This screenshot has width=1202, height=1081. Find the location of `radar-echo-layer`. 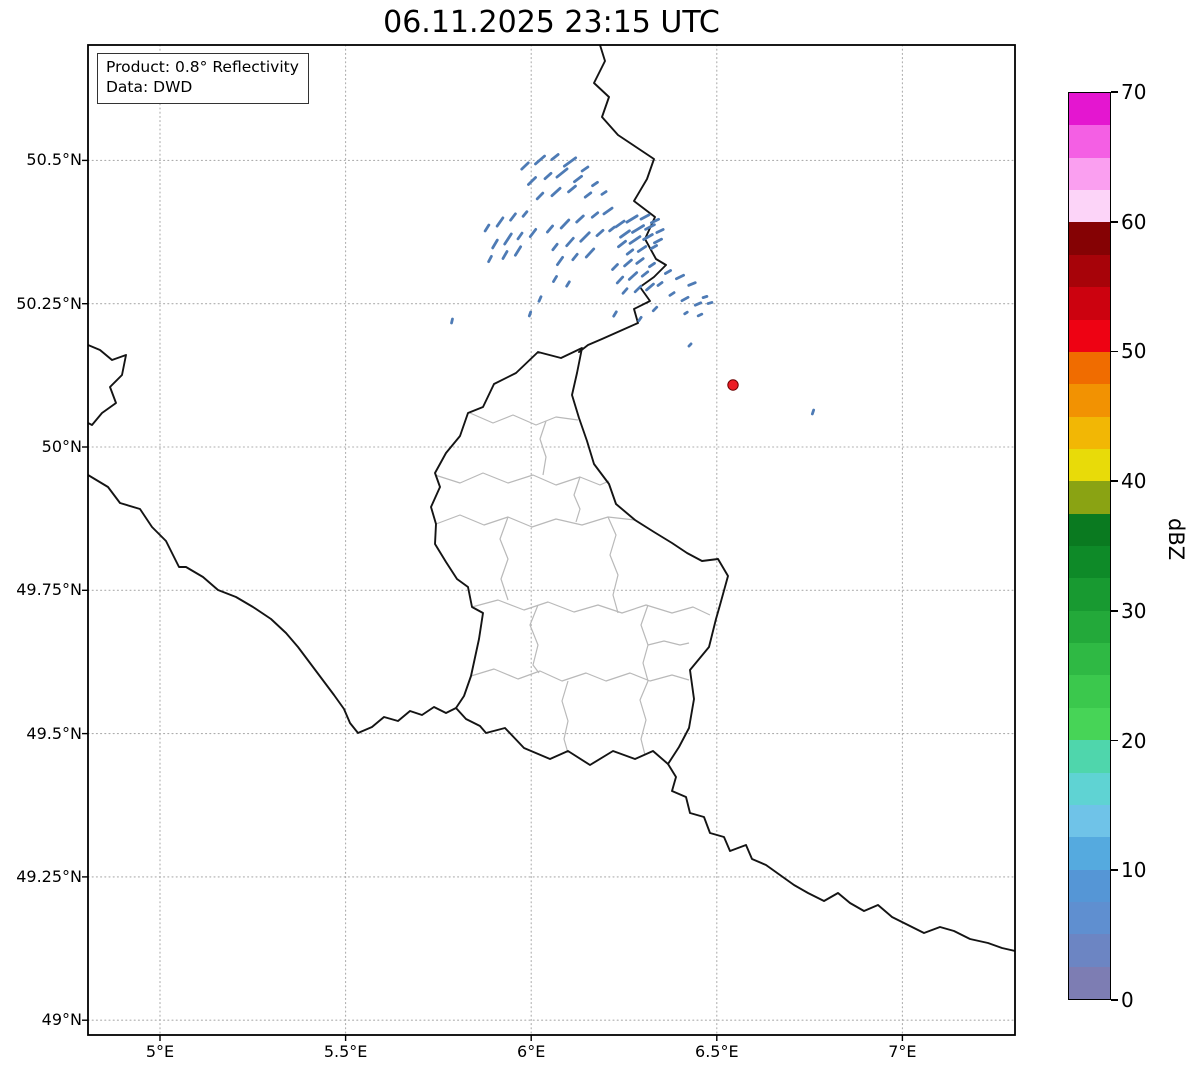

radar-echo-layer is located at coordinates (633, 284).